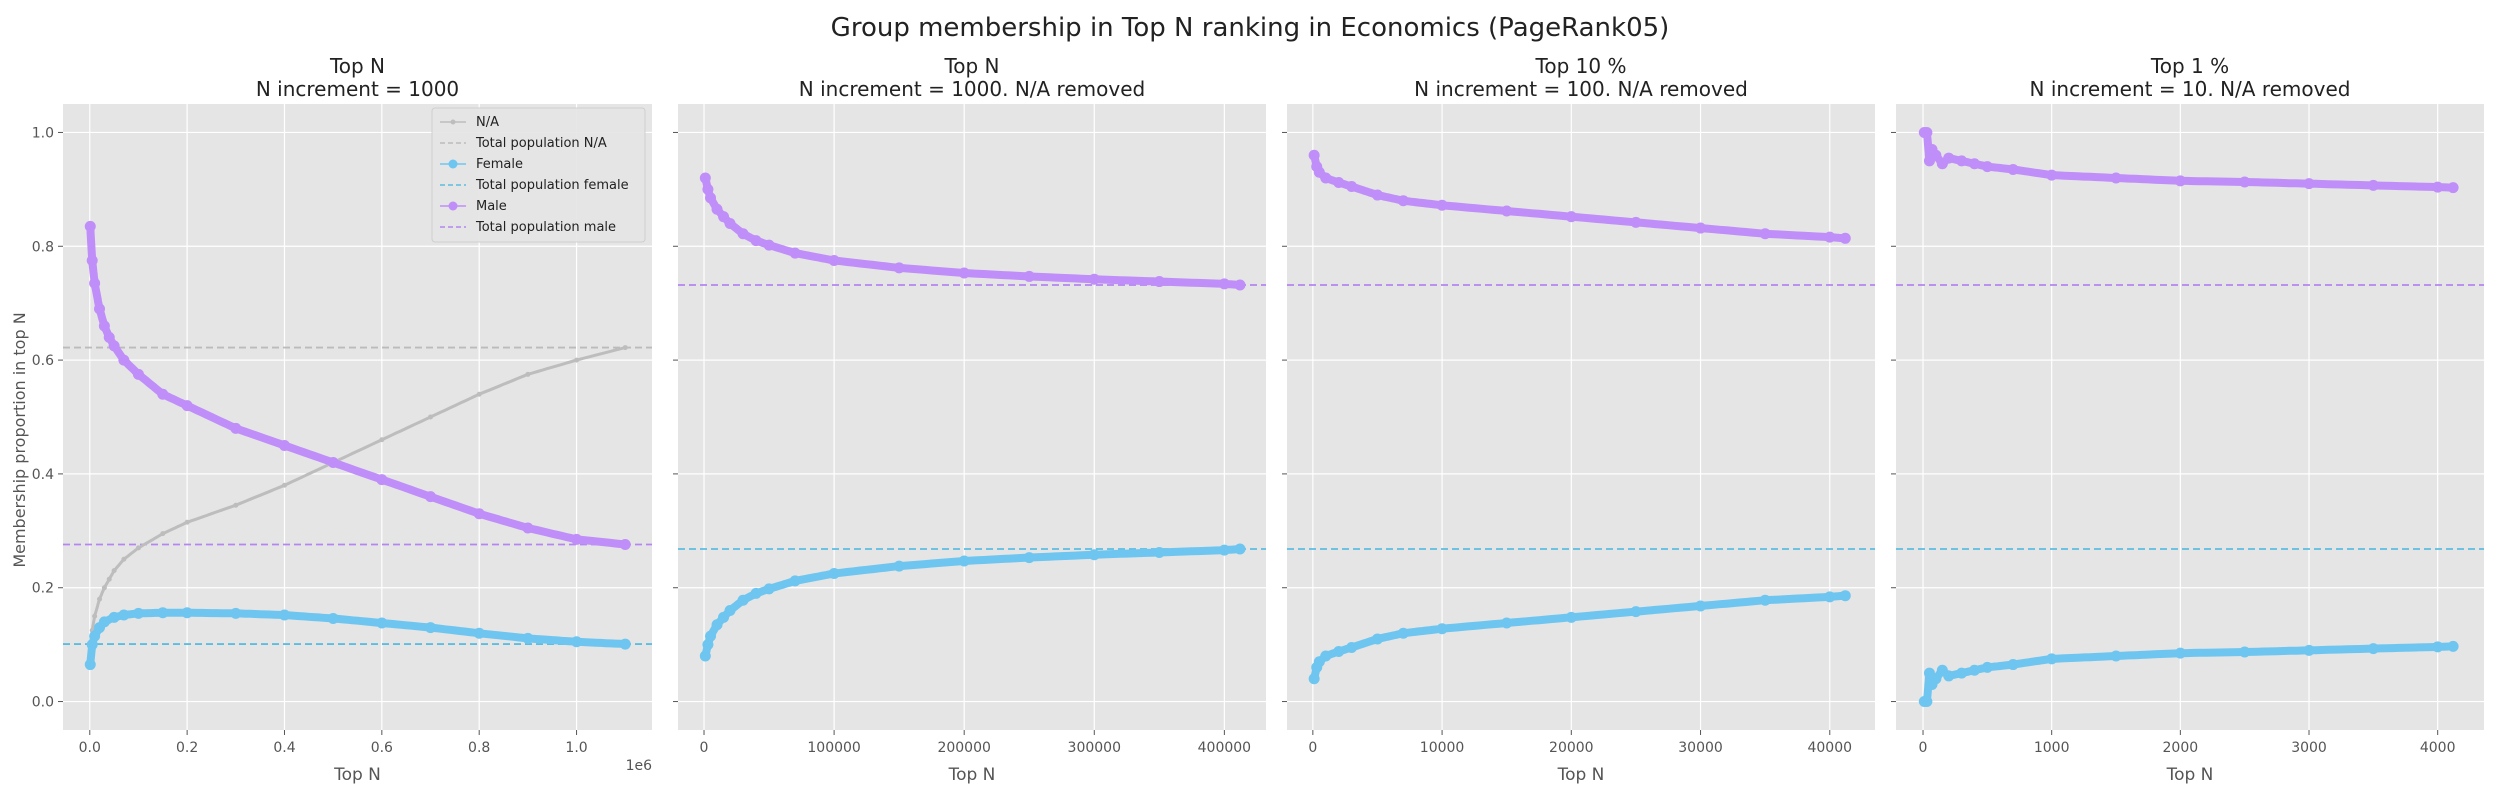 This screenshot has height=804, width=2500. What do you see at coordinates (284, 748) in the screenshot?
I see `x-tick-label: 0.4` at bounding box center [284, 748].